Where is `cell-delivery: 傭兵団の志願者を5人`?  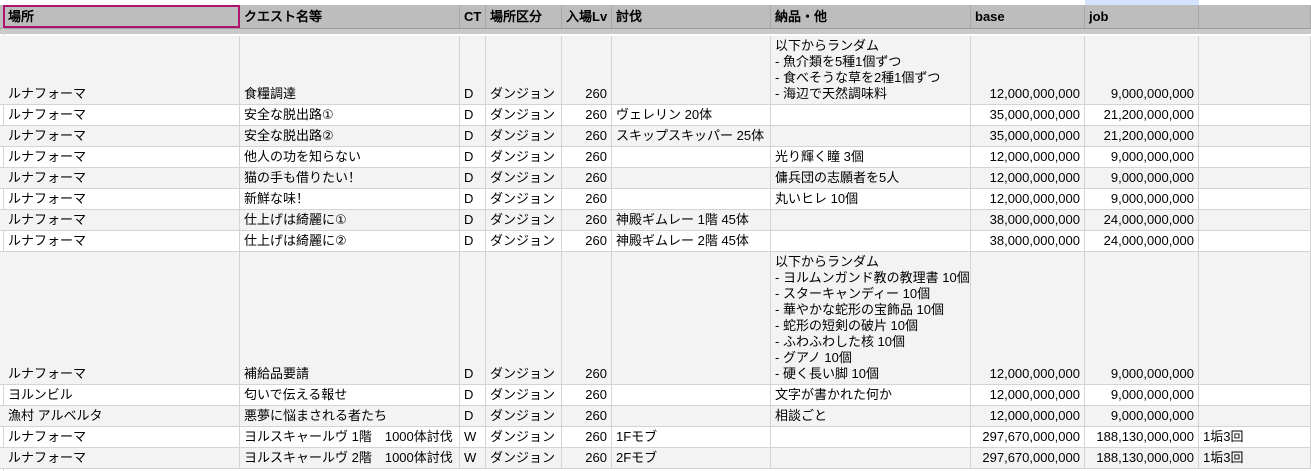 cell-delivery: 傭兵団の志願者を5人 is located at coordinates (871, 178).